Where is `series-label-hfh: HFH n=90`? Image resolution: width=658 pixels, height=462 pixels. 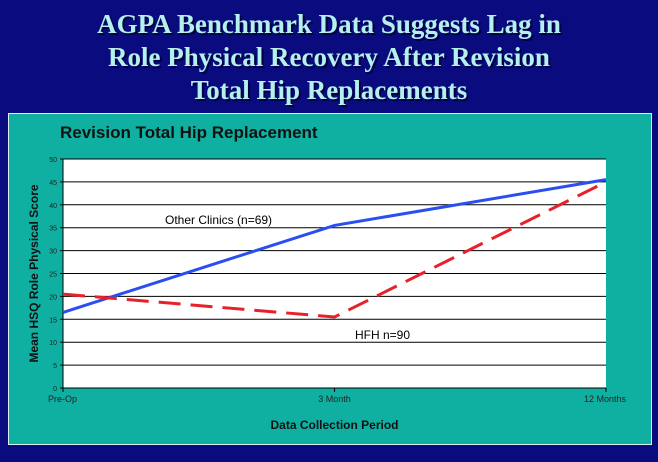
series-label-hfh: HFH n=90 is located at coordinates (382, 335).